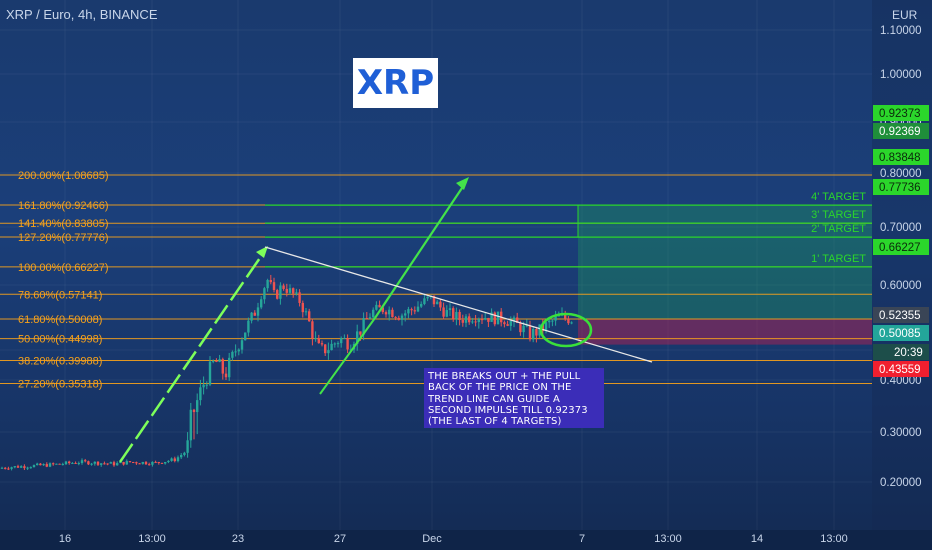  I want to click on price-axis-tick: 0.60000, so click(901, 286).